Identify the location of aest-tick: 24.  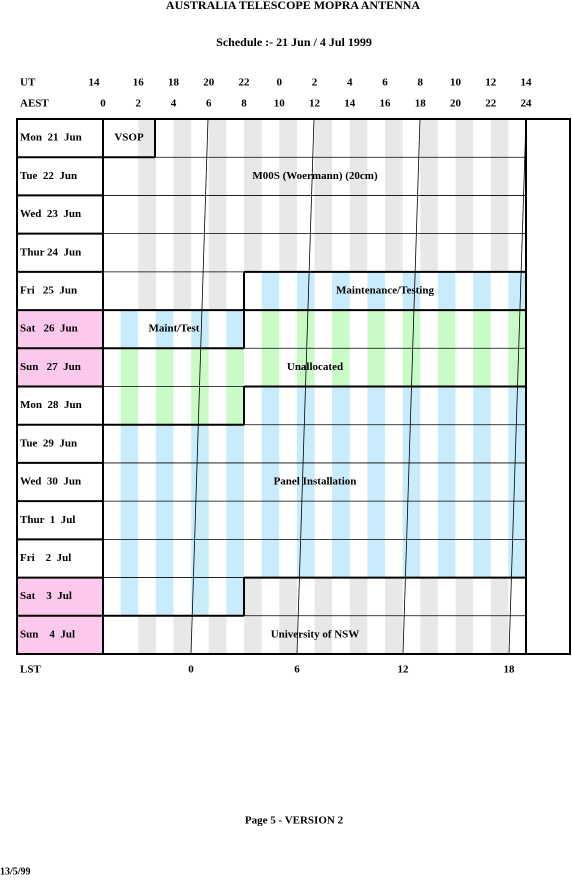
(527, 104).